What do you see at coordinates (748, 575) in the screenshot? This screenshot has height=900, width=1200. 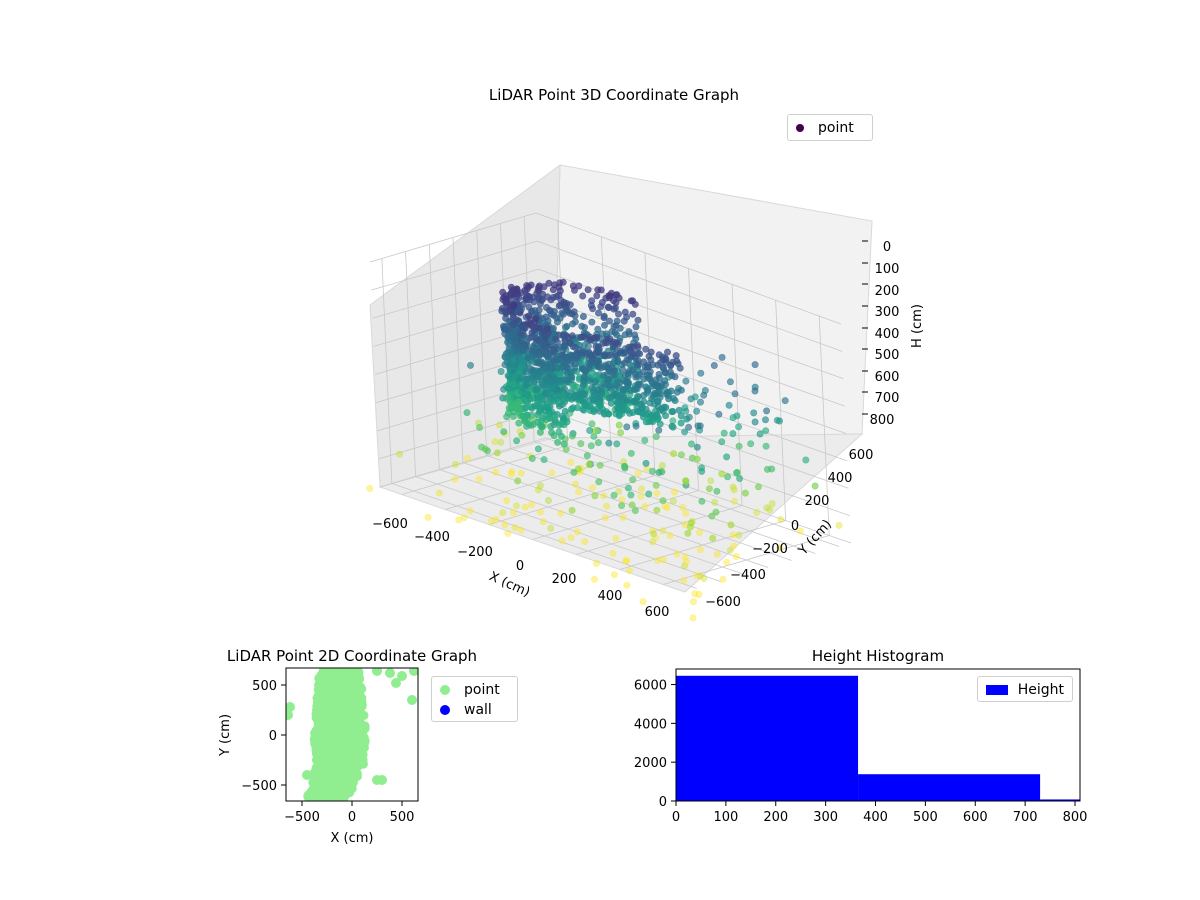 I see `y-tick-label: −400` at bounding box center [748, 575].